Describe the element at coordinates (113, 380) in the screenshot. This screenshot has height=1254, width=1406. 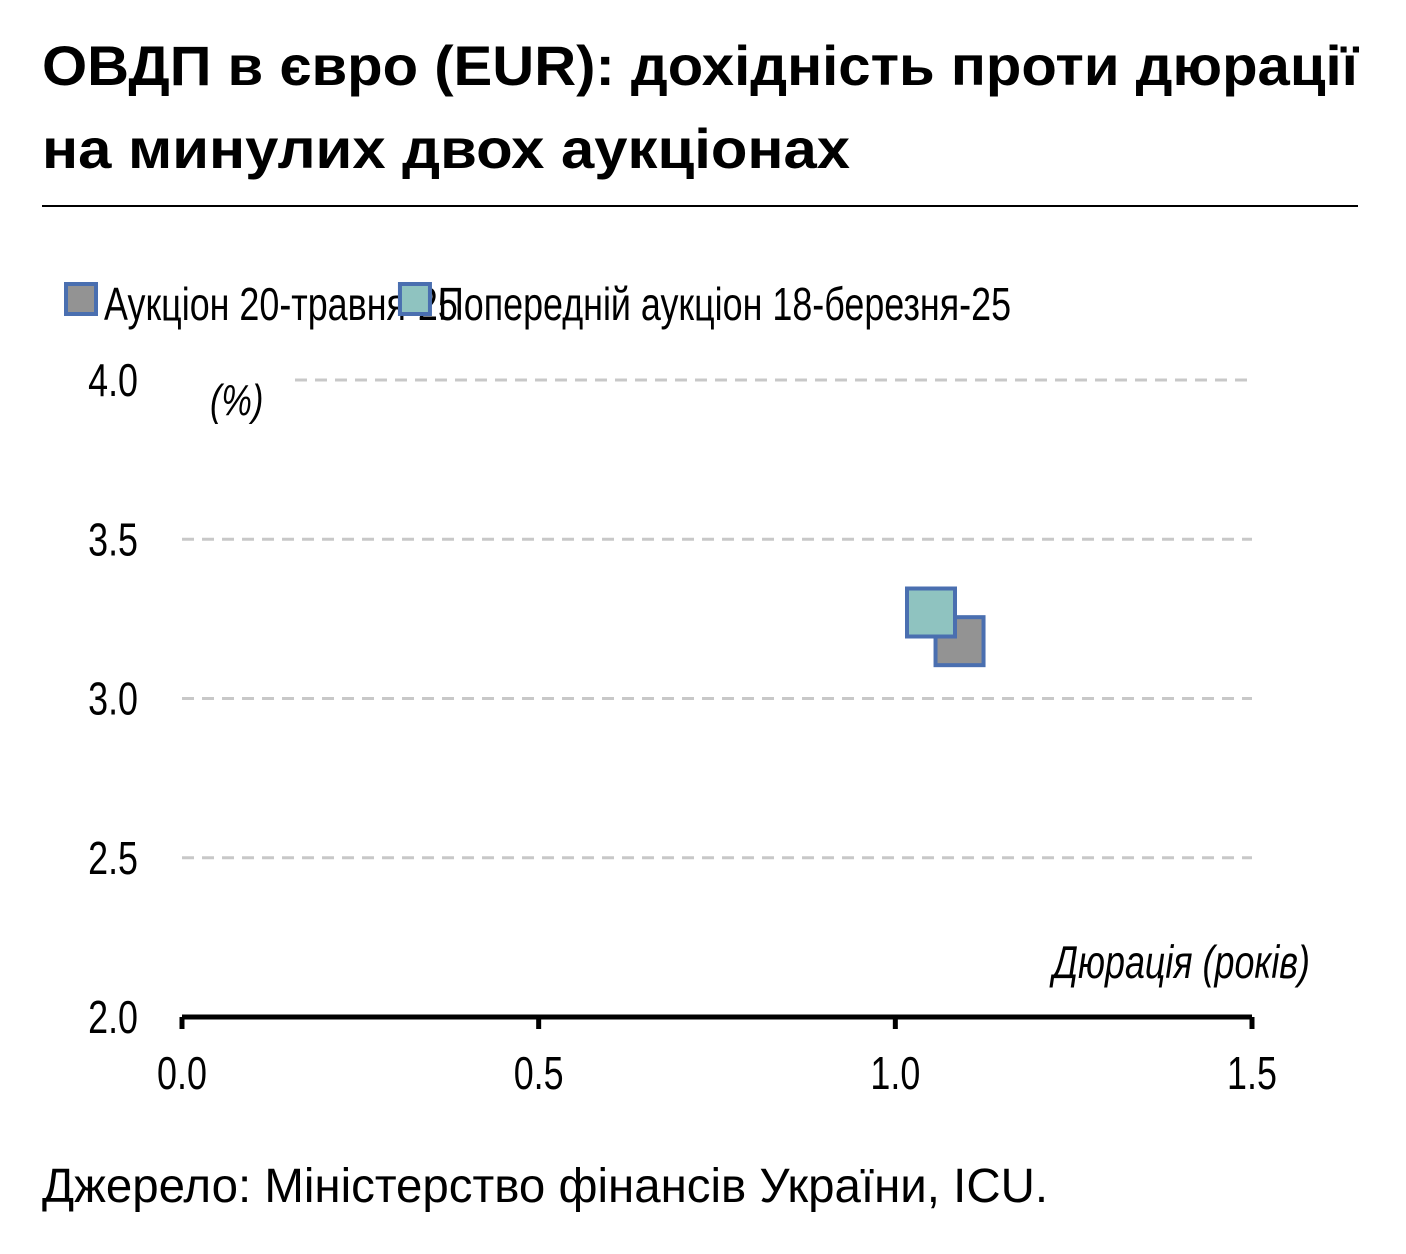
I see `y-tick-label: 4.0` at that location.